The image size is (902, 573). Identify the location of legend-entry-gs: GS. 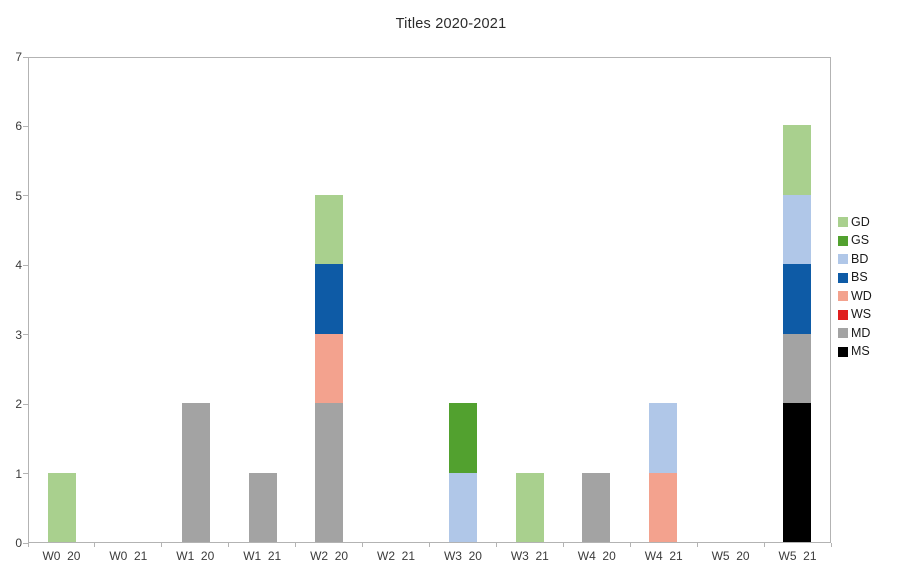
(855, 241).